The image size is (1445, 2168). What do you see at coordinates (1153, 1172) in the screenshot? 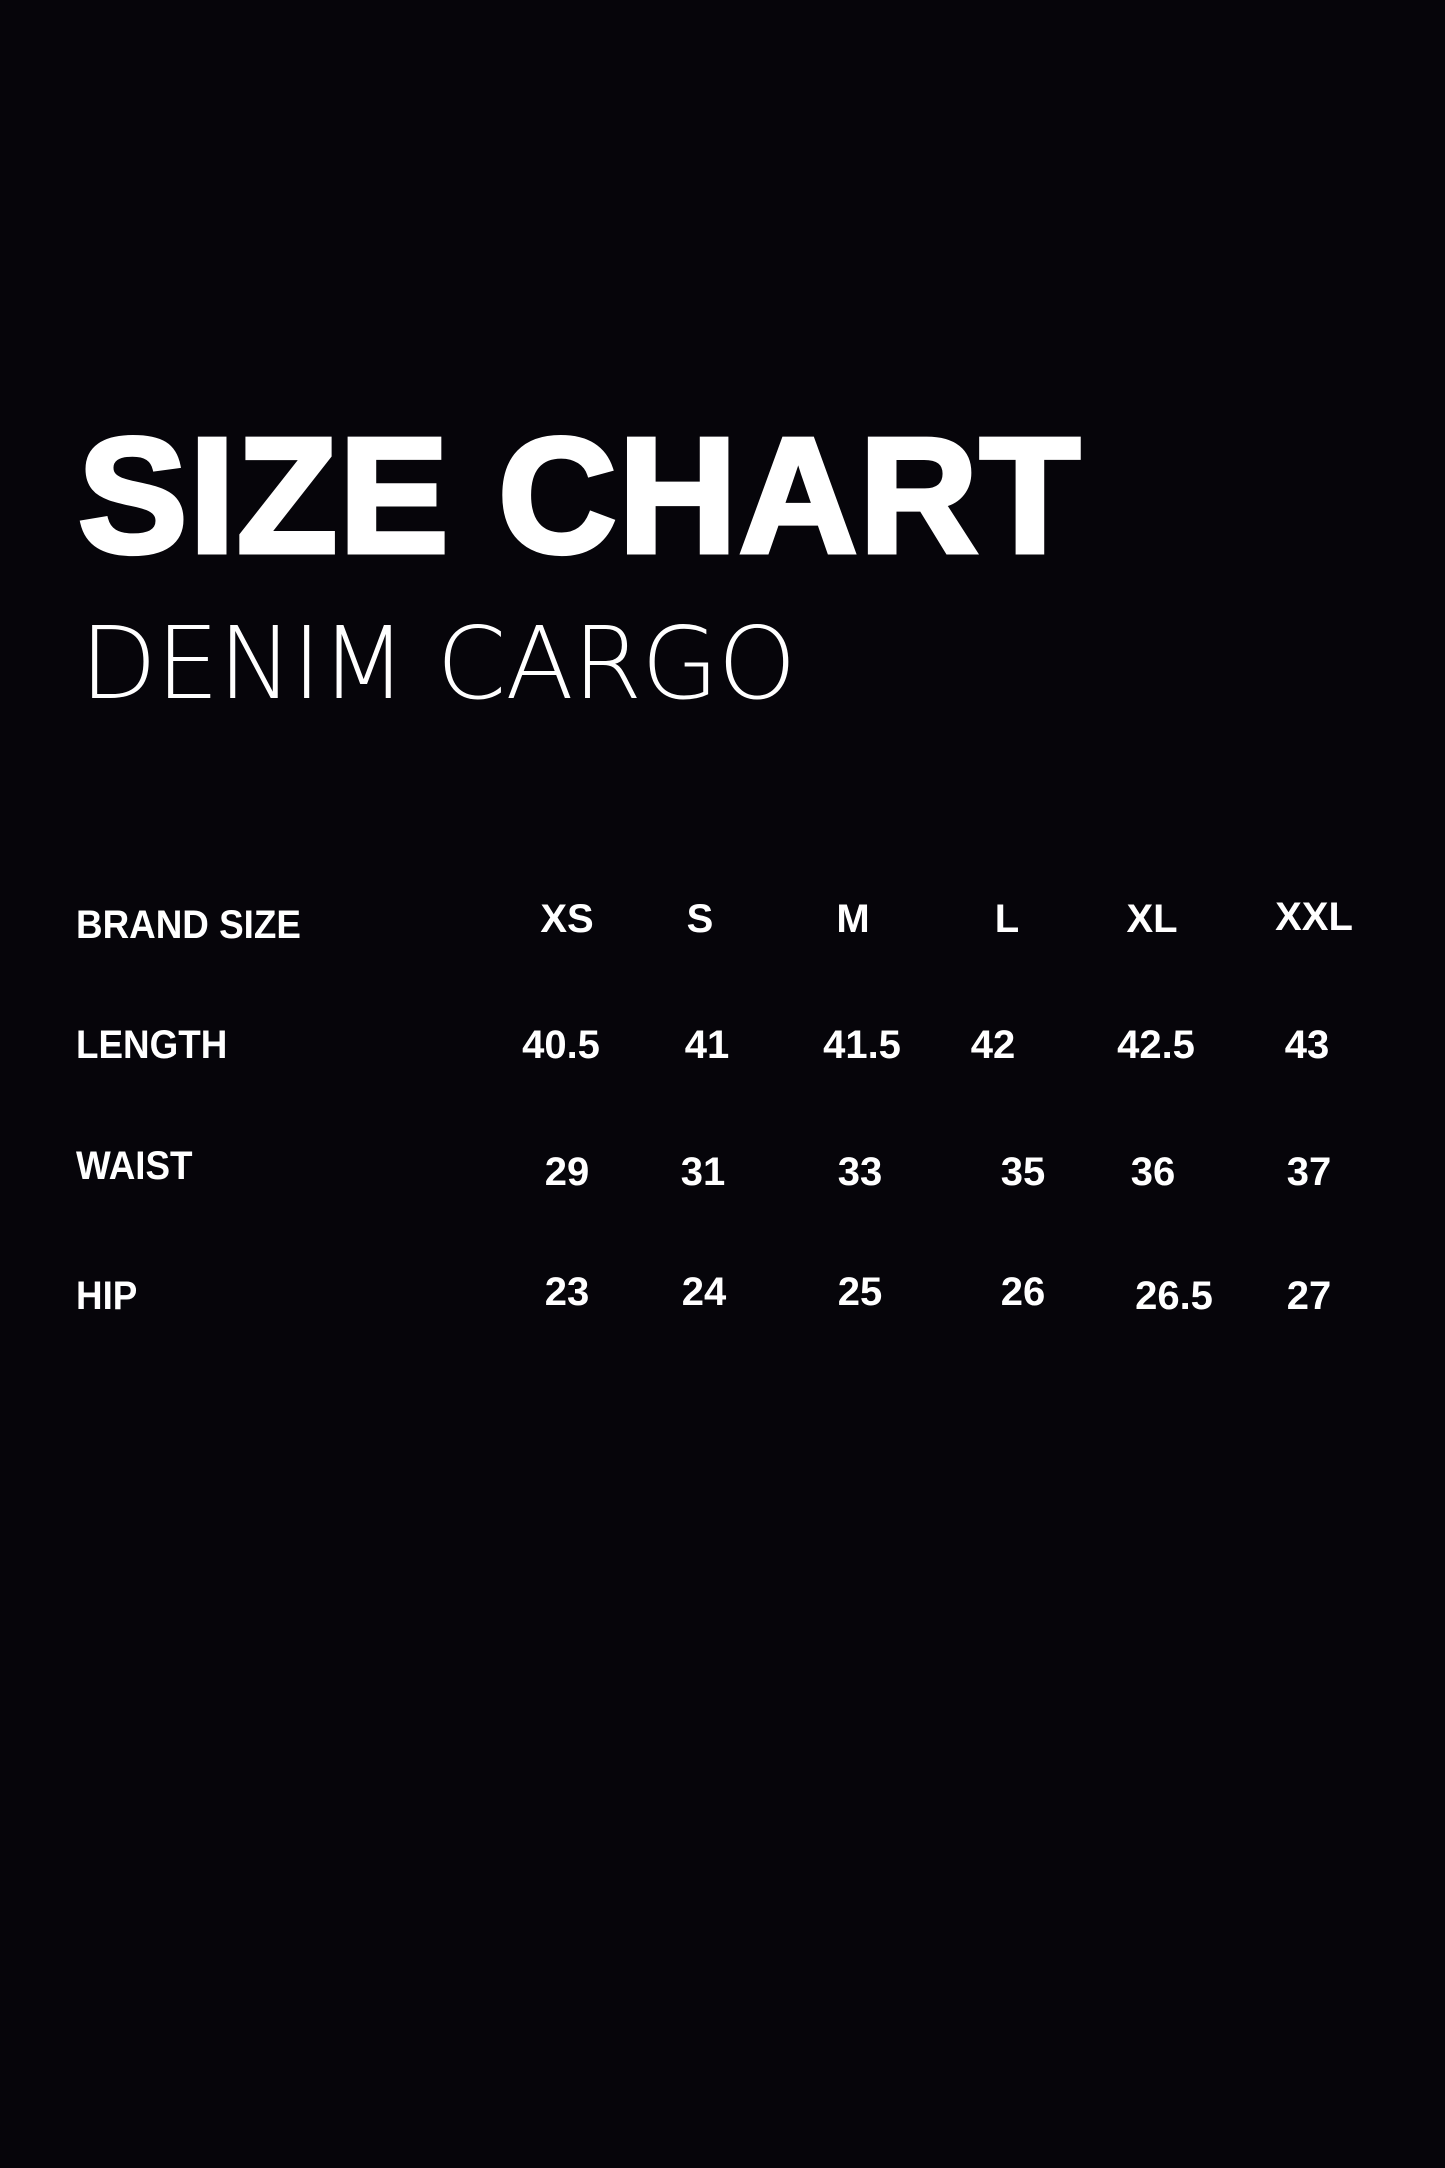
I see `table-cell: 36` at bounding box center [1153, 1172].